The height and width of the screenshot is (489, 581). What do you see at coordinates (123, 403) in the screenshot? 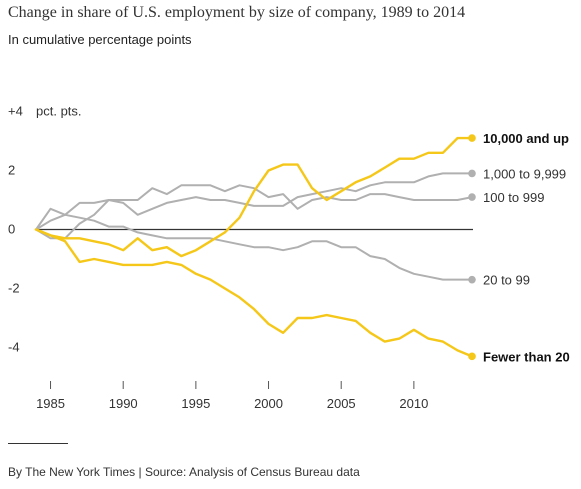
I see `x-tick-label: 1990` at bounding box center [123, 403].